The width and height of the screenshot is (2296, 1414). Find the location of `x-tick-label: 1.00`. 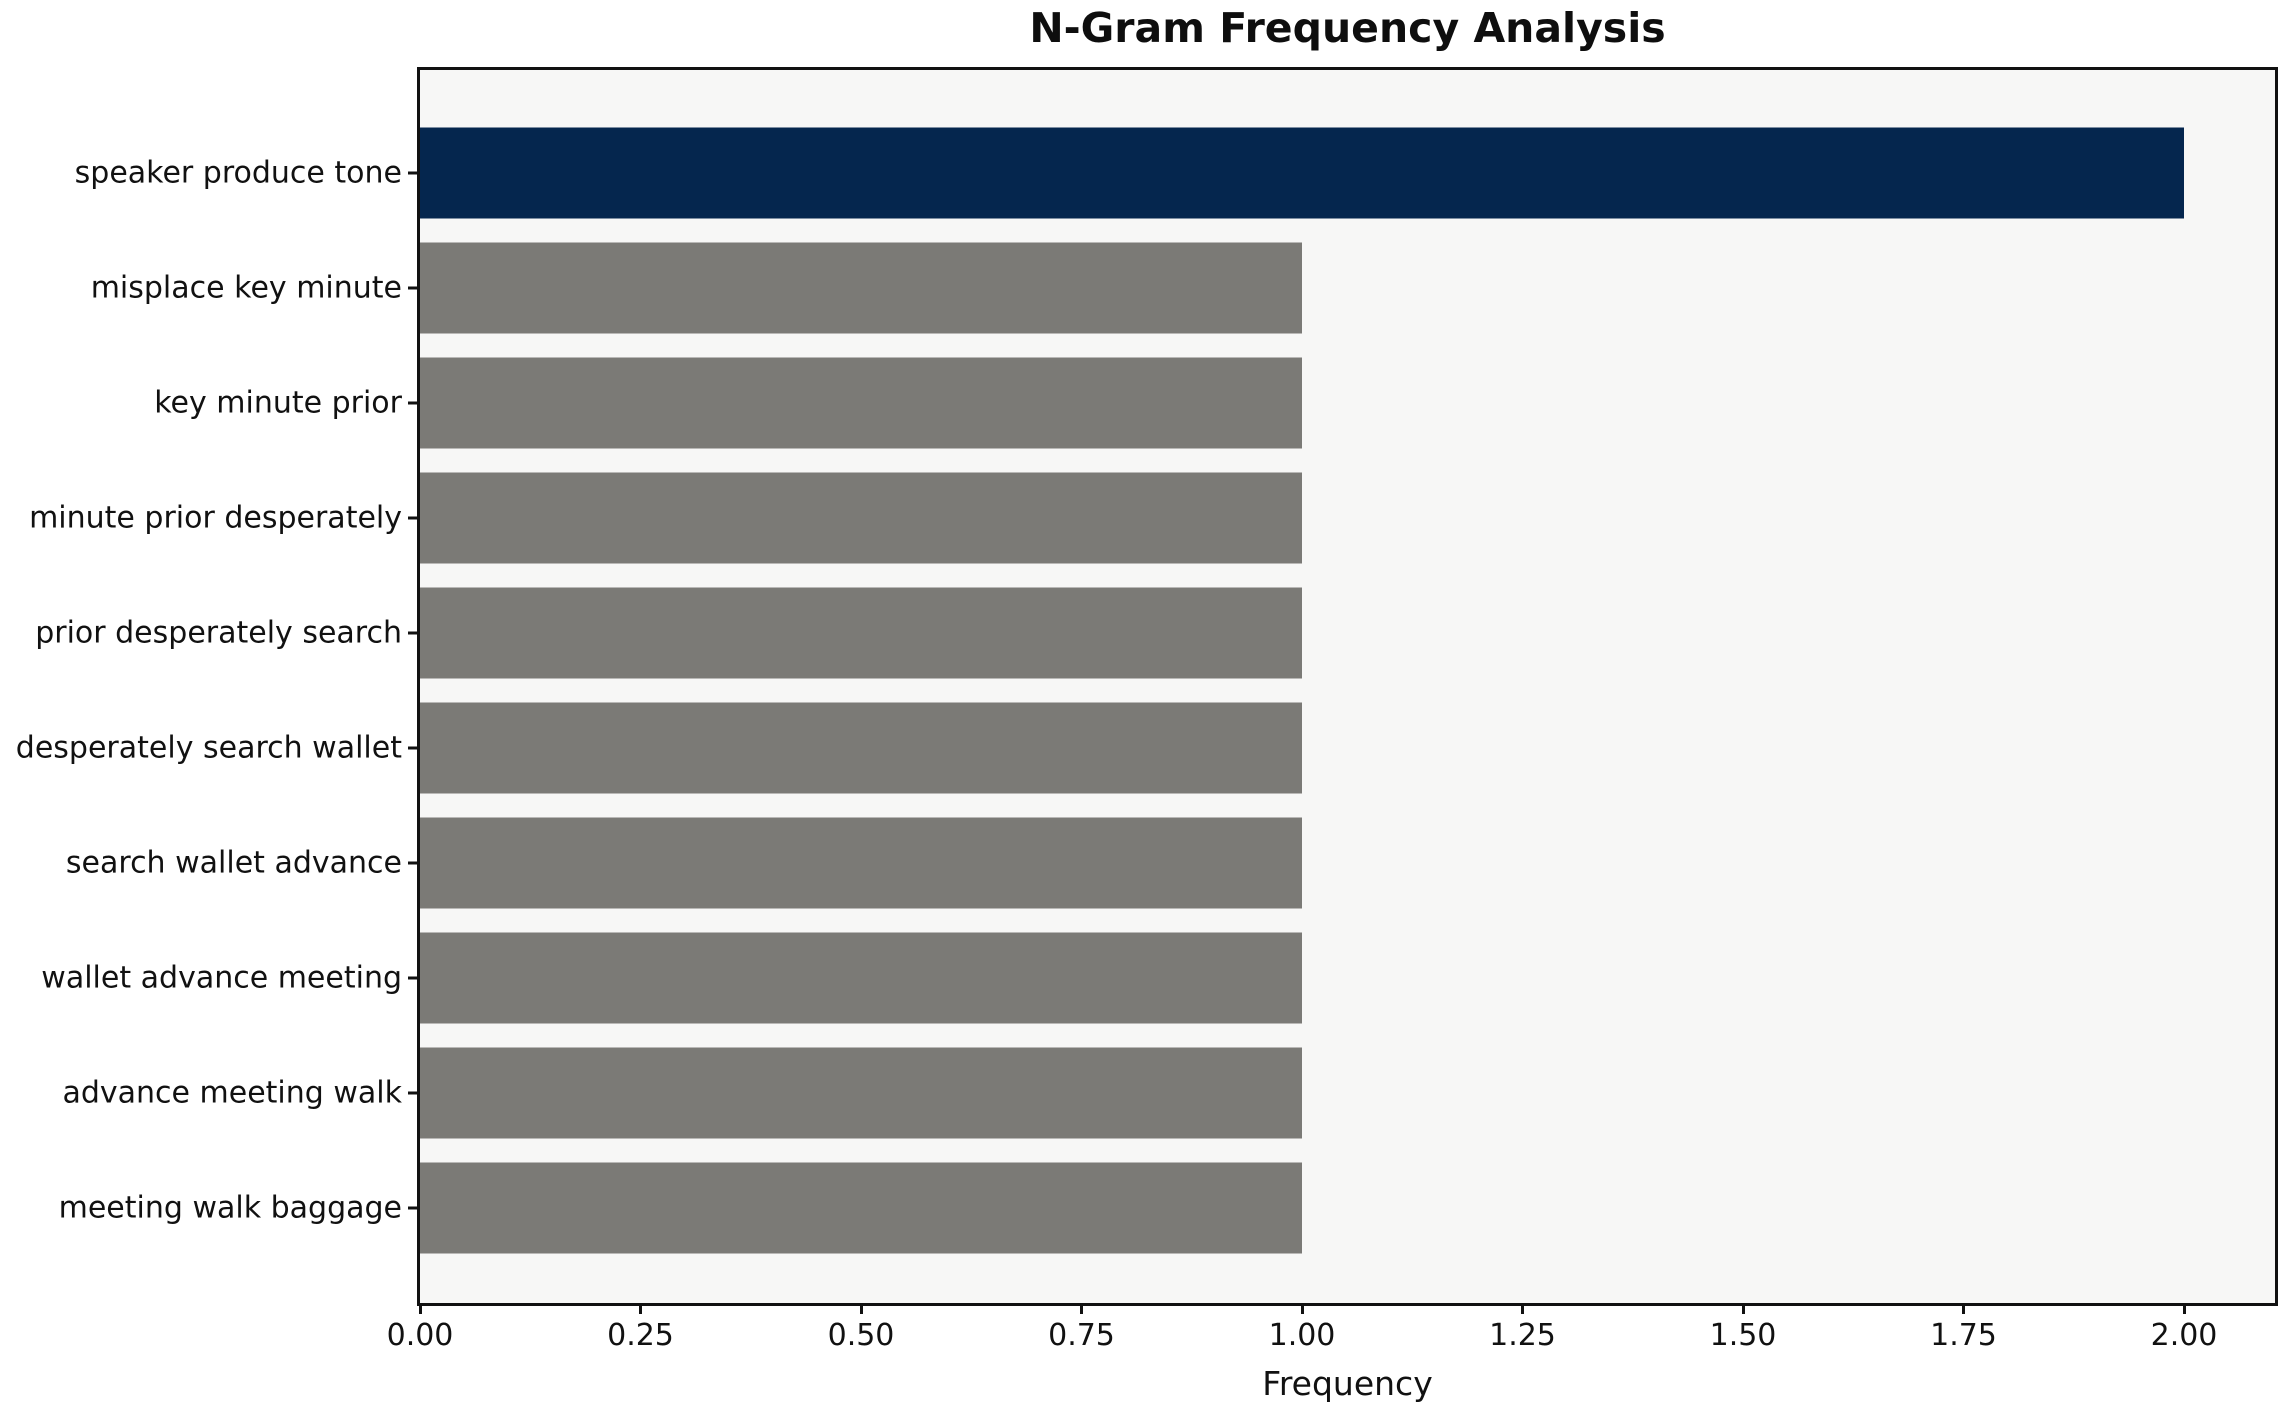

x-tick-label: 1.00 is located at coordinates (1302, 1335).